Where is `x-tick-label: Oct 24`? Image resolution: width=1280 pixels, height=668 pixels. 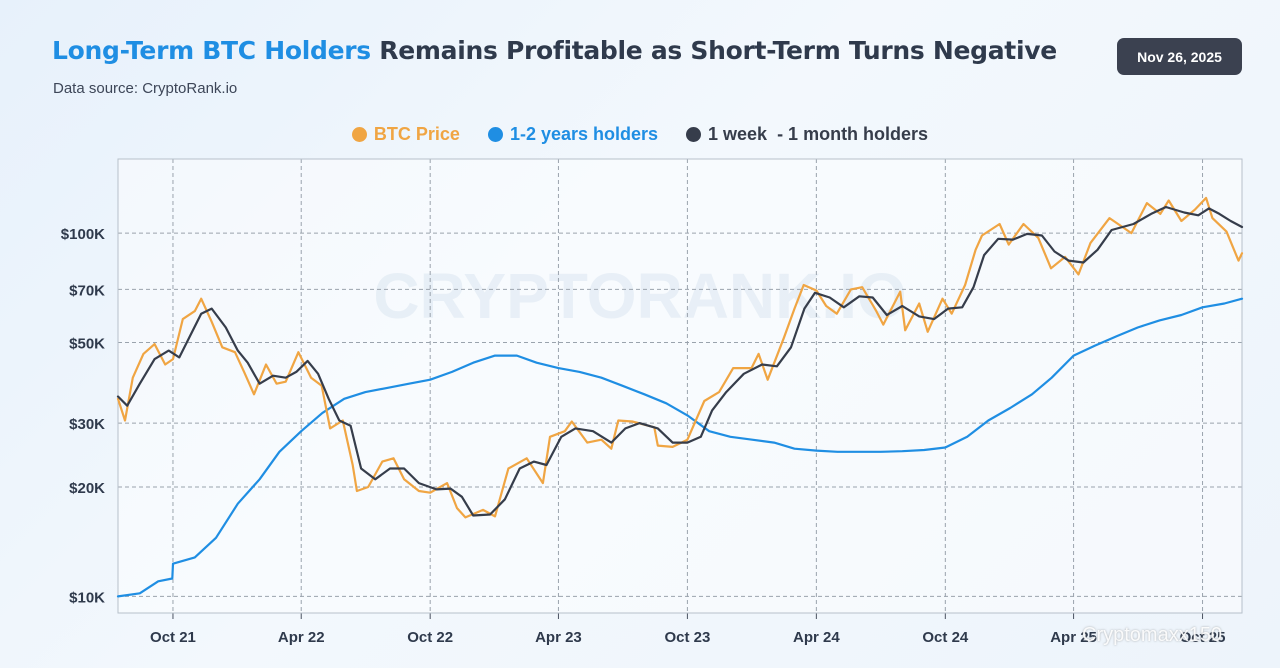
x-tick-label: Oct 24 is located at coordinates (945, 637).